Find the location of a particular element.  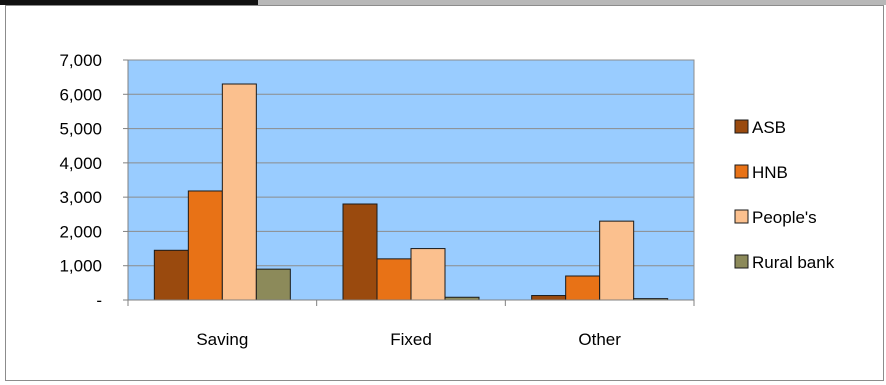

y-tick-label: 4,000 is located at coordinates (80, 163).